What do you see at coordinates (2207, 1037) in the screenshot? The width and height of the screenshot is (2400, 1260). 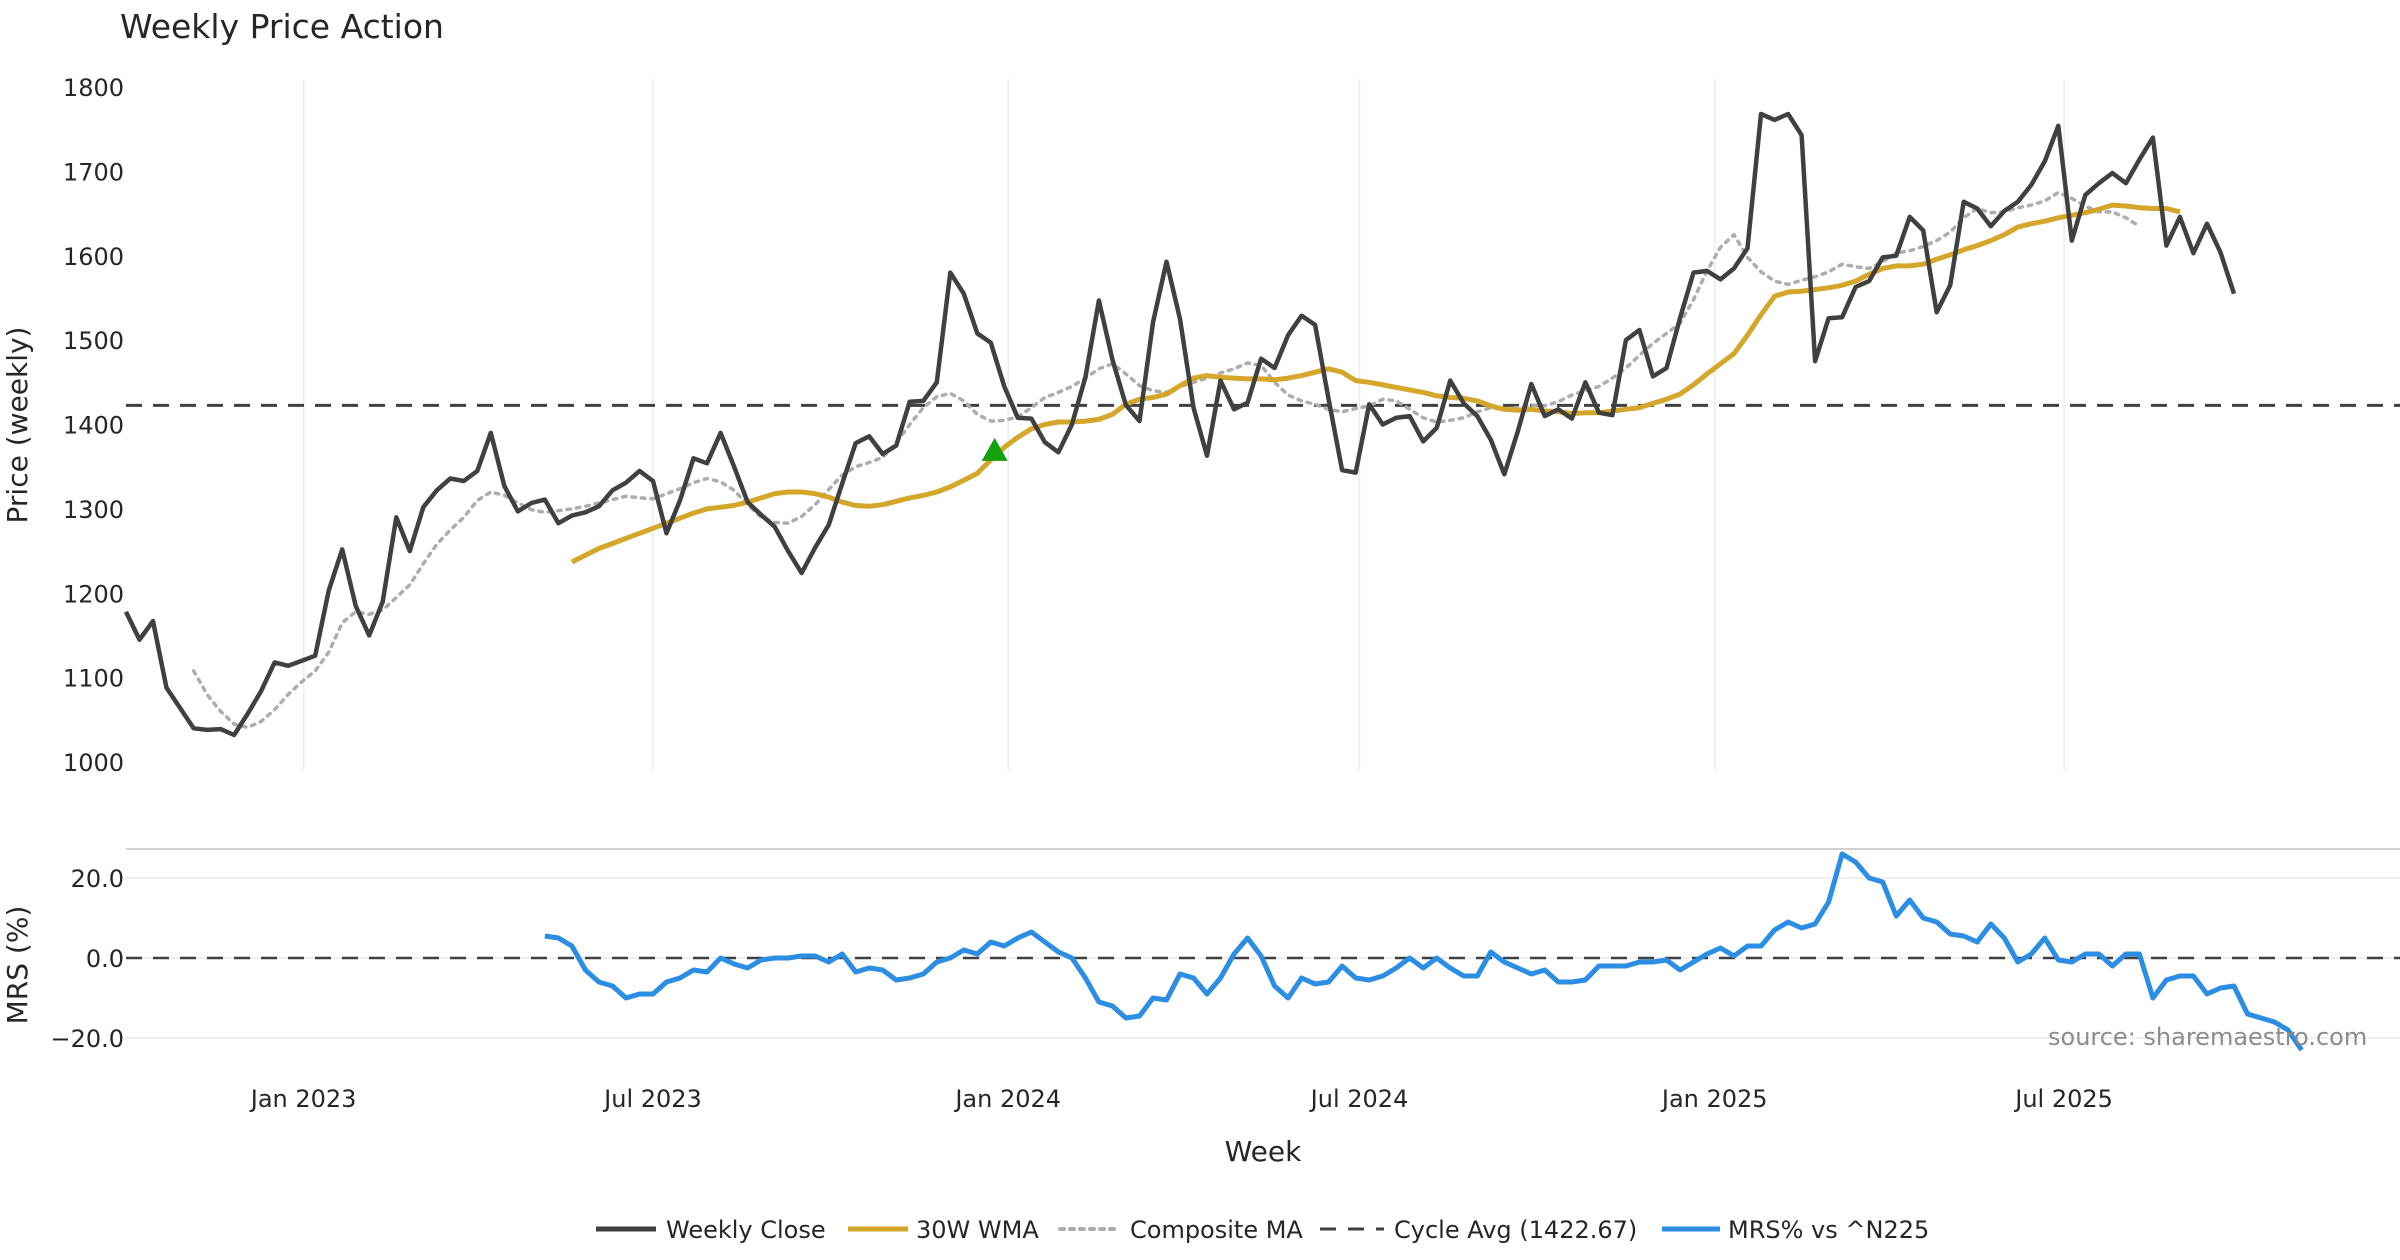 I see `source-watermark: source: sharemaestro.com` at bounding box center [2207, 1037].